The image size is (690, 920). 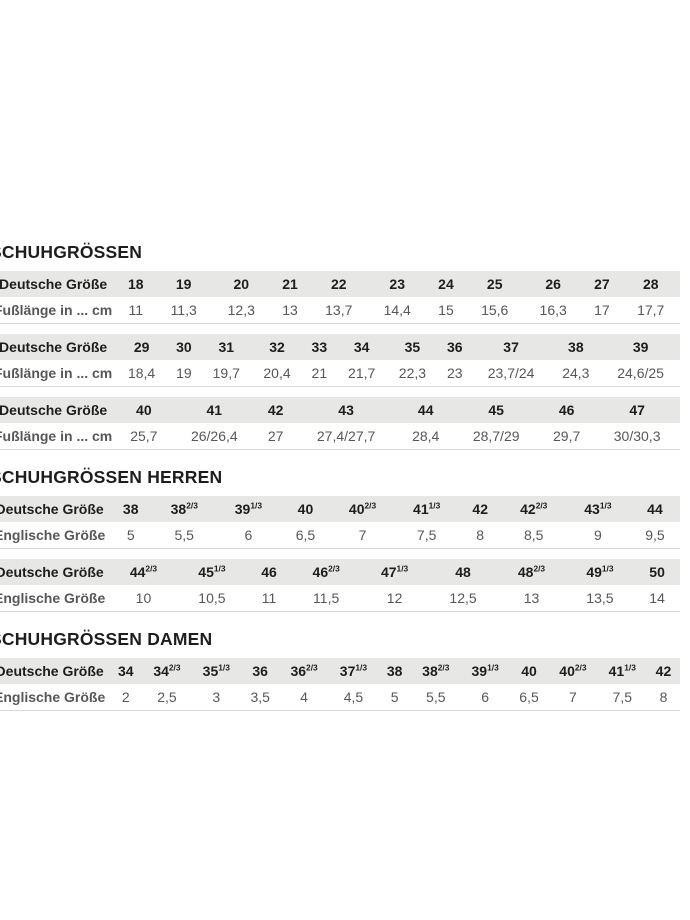 What do you see at coordinates (269, 572) in the screenshot?
I see `size-value: 46` at bounding box center [269, 572].